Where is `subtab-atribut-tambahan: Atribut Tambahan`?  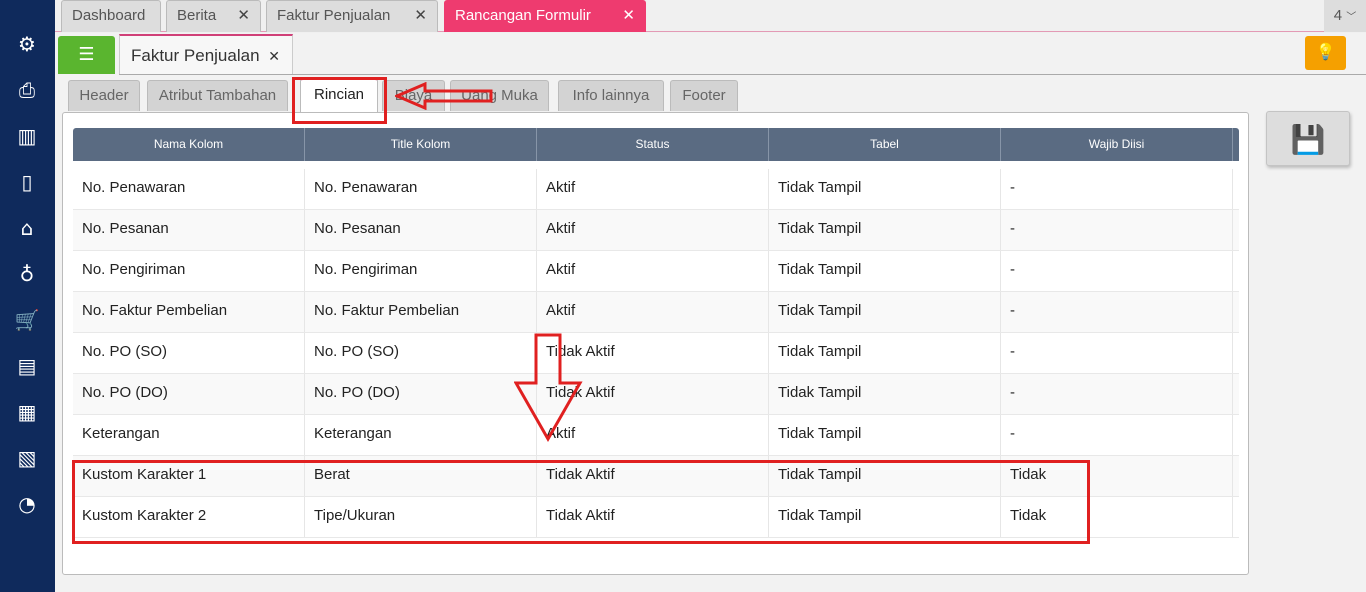 subtab-atribut-tambahan: Atribut Tambahan is located at coordinates (217, 95).